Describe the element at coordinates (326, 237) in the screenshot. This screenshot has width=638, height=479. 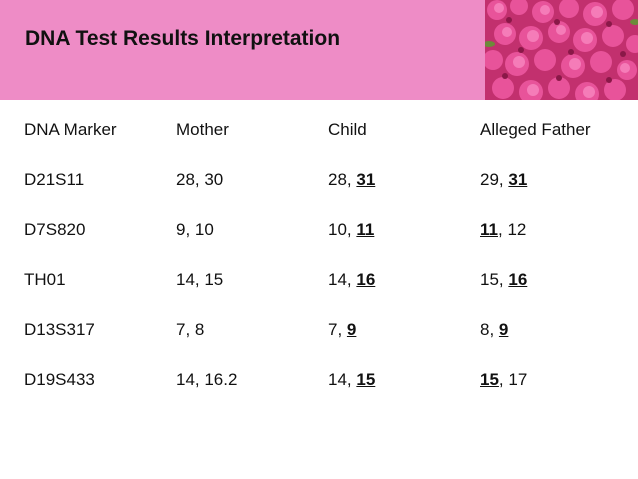
I see `table-row: D7S820 9, 10 10, 11 11, 12` at that location.